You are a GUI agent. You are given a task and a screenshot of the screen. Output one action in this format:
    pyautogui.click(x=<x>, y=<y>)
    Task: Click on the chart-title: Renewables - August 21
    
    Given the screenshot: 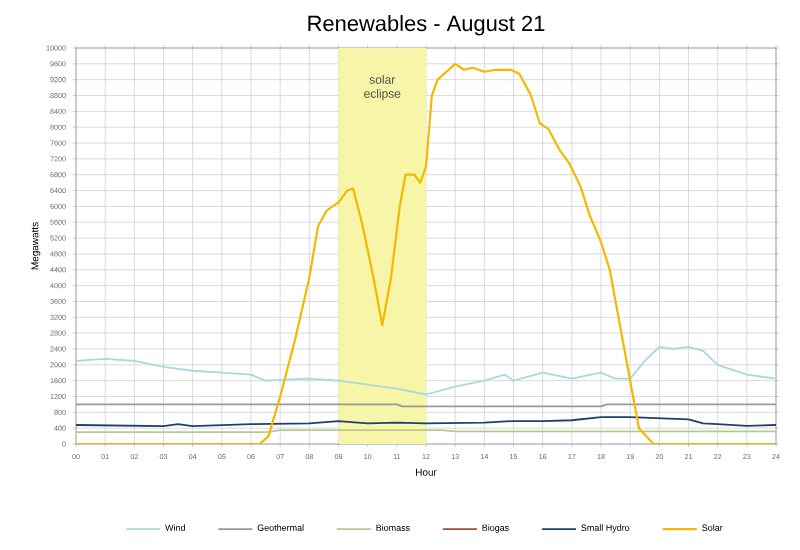 What is the action you would take?
    pyautogui.click(x=426, y=25)
    